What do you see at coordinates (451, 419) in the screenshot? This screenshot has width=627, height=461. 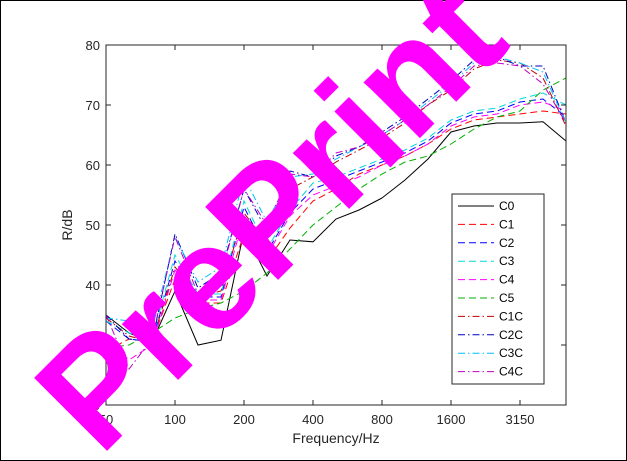 I see `x-tick-label: 1600` at bounding box center [451, 419].